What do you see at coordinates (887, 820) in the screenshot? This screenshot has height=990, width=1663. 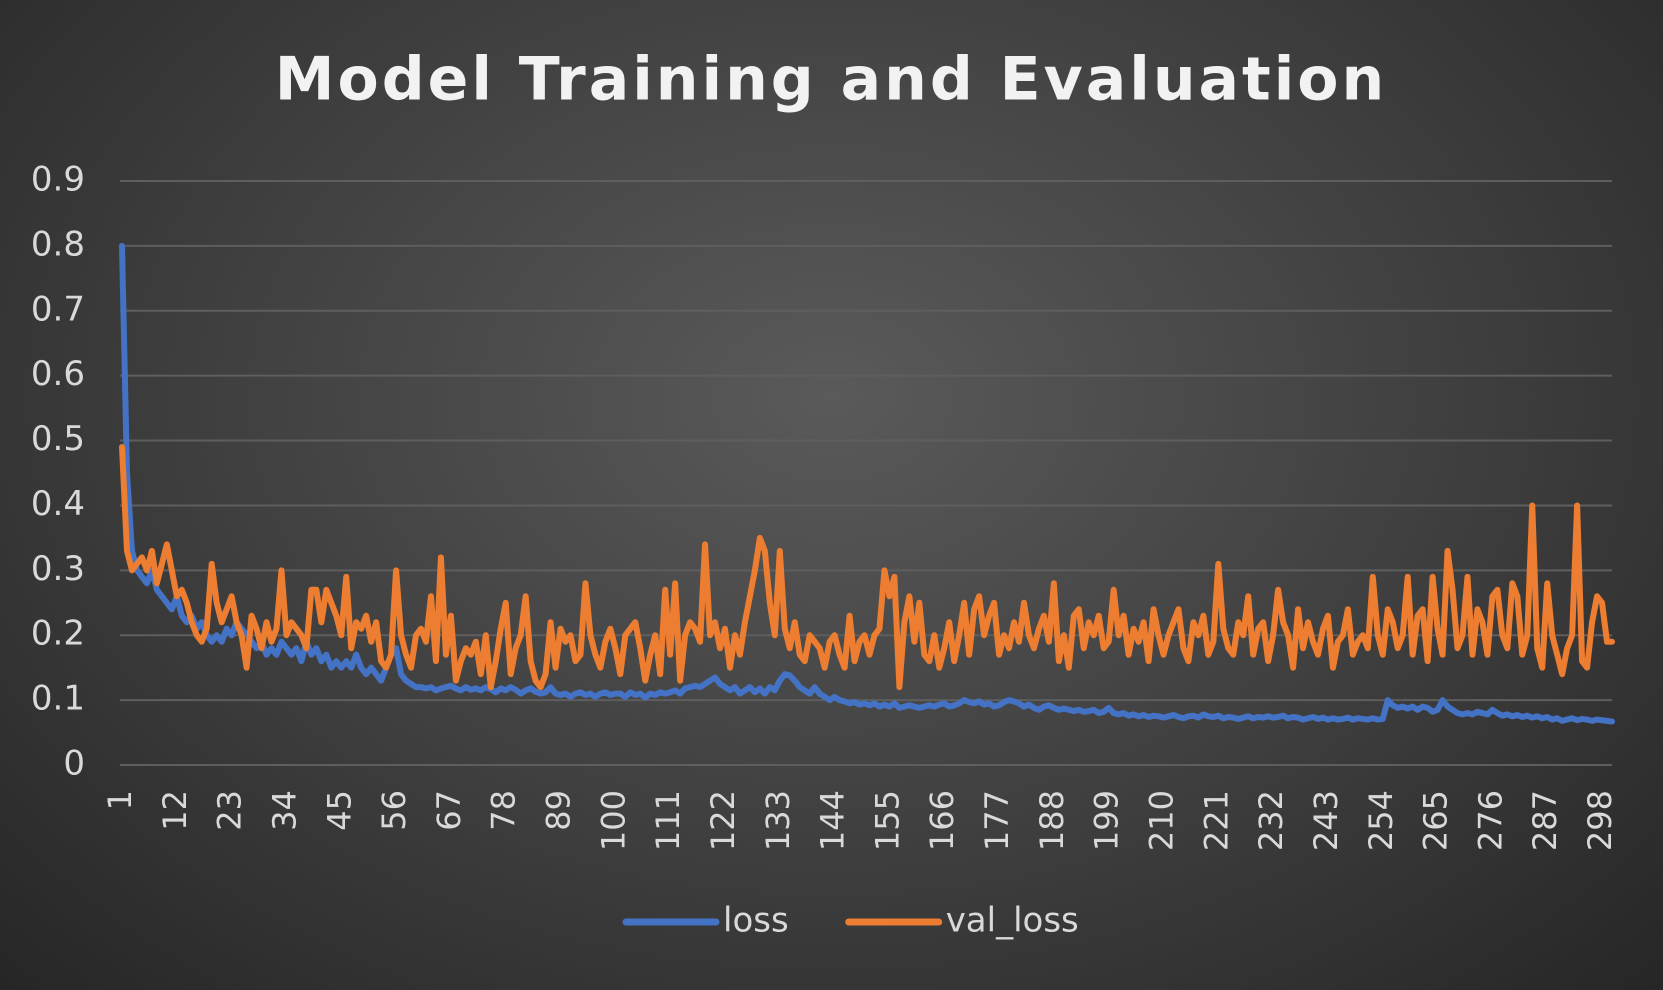 I see `x-tick-label: 155` at bounding box center [887, 820].